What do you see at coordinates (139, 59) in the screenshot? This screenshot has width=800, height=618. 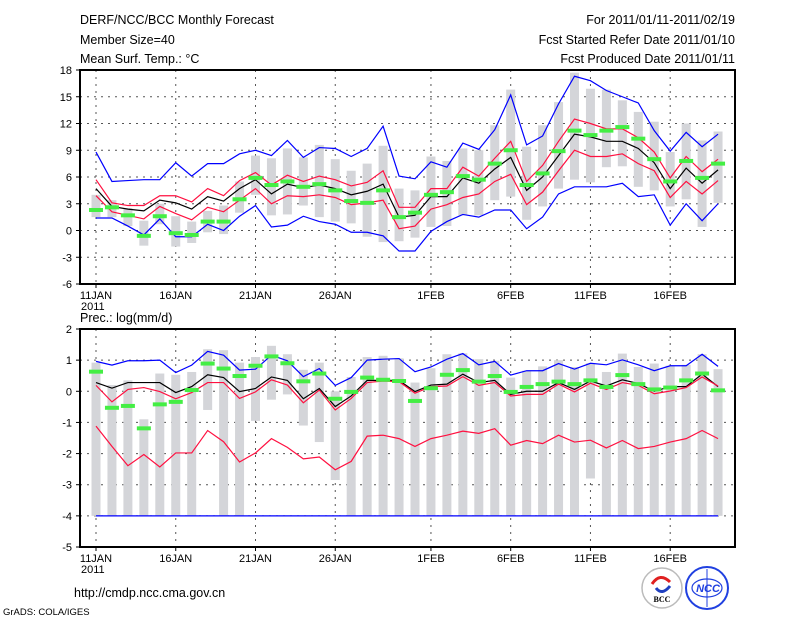 I see `variable-label: Mean Surf. Temp.: °C` at bounding box center [139, 59].